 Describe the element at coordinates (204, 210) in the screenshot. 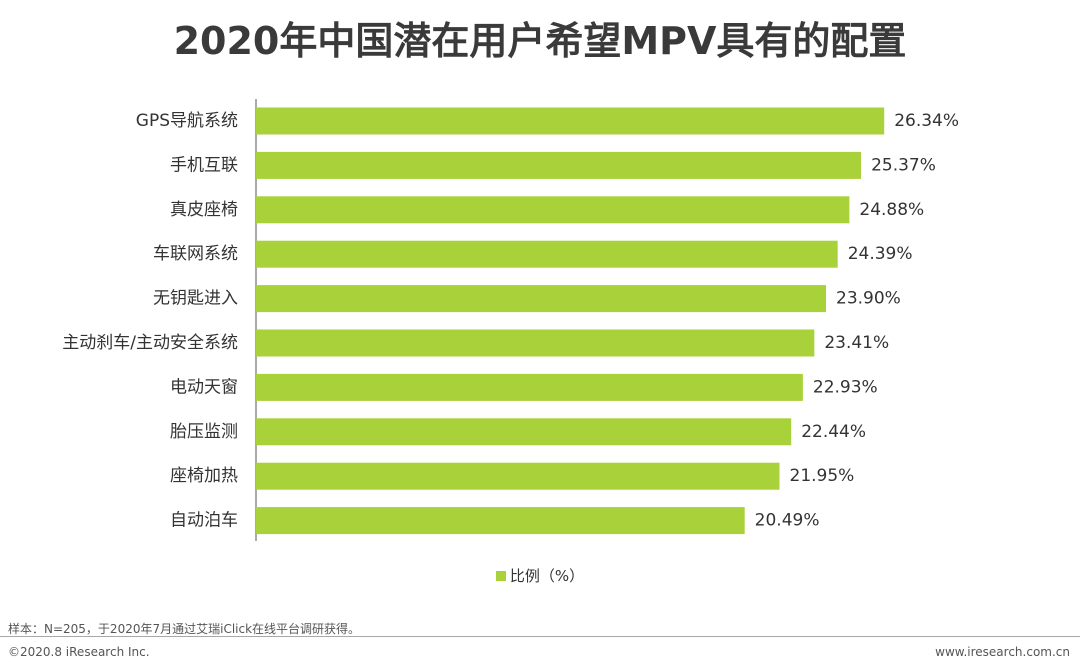

I see `category-label: 真皮座椅` at that location.